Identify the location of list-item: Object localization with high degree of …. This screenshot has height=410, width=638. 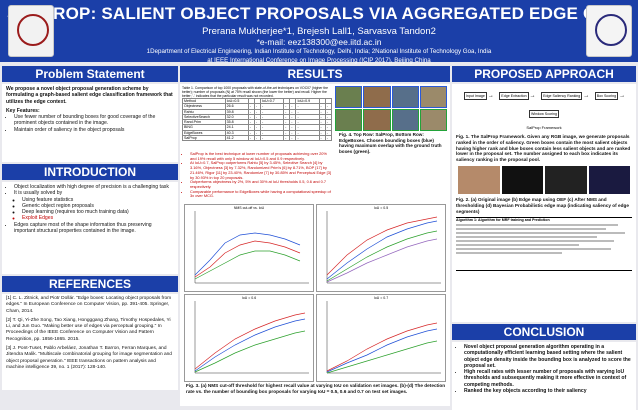
(94, 187).